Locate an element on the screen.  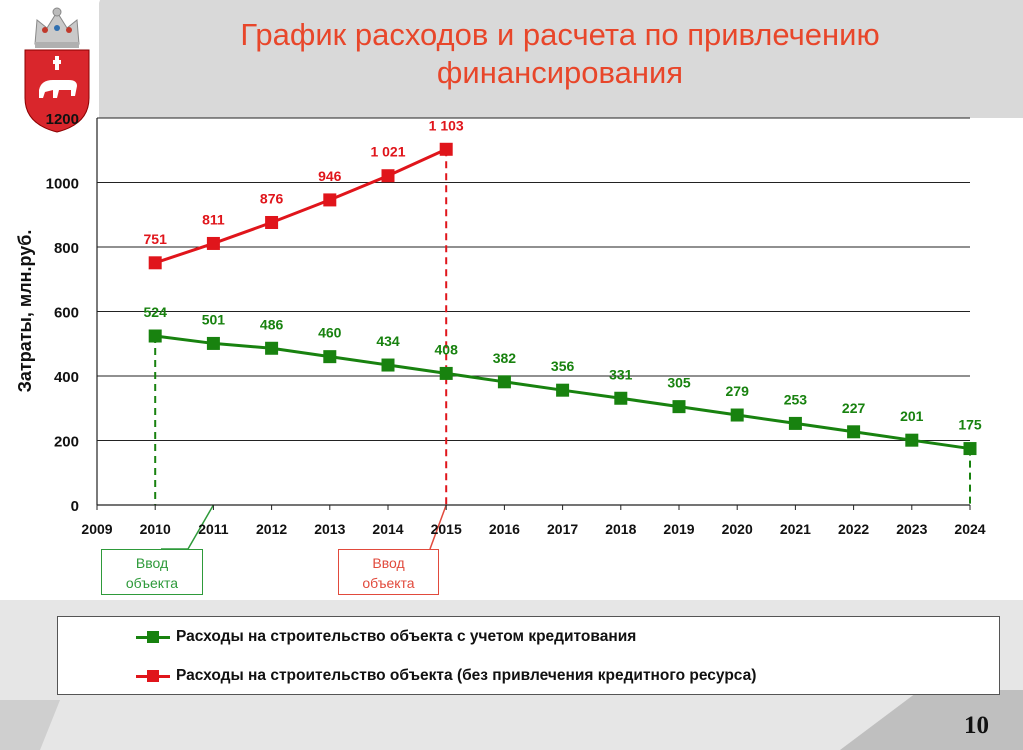
shield-icon is located at coordinates (57, 91).